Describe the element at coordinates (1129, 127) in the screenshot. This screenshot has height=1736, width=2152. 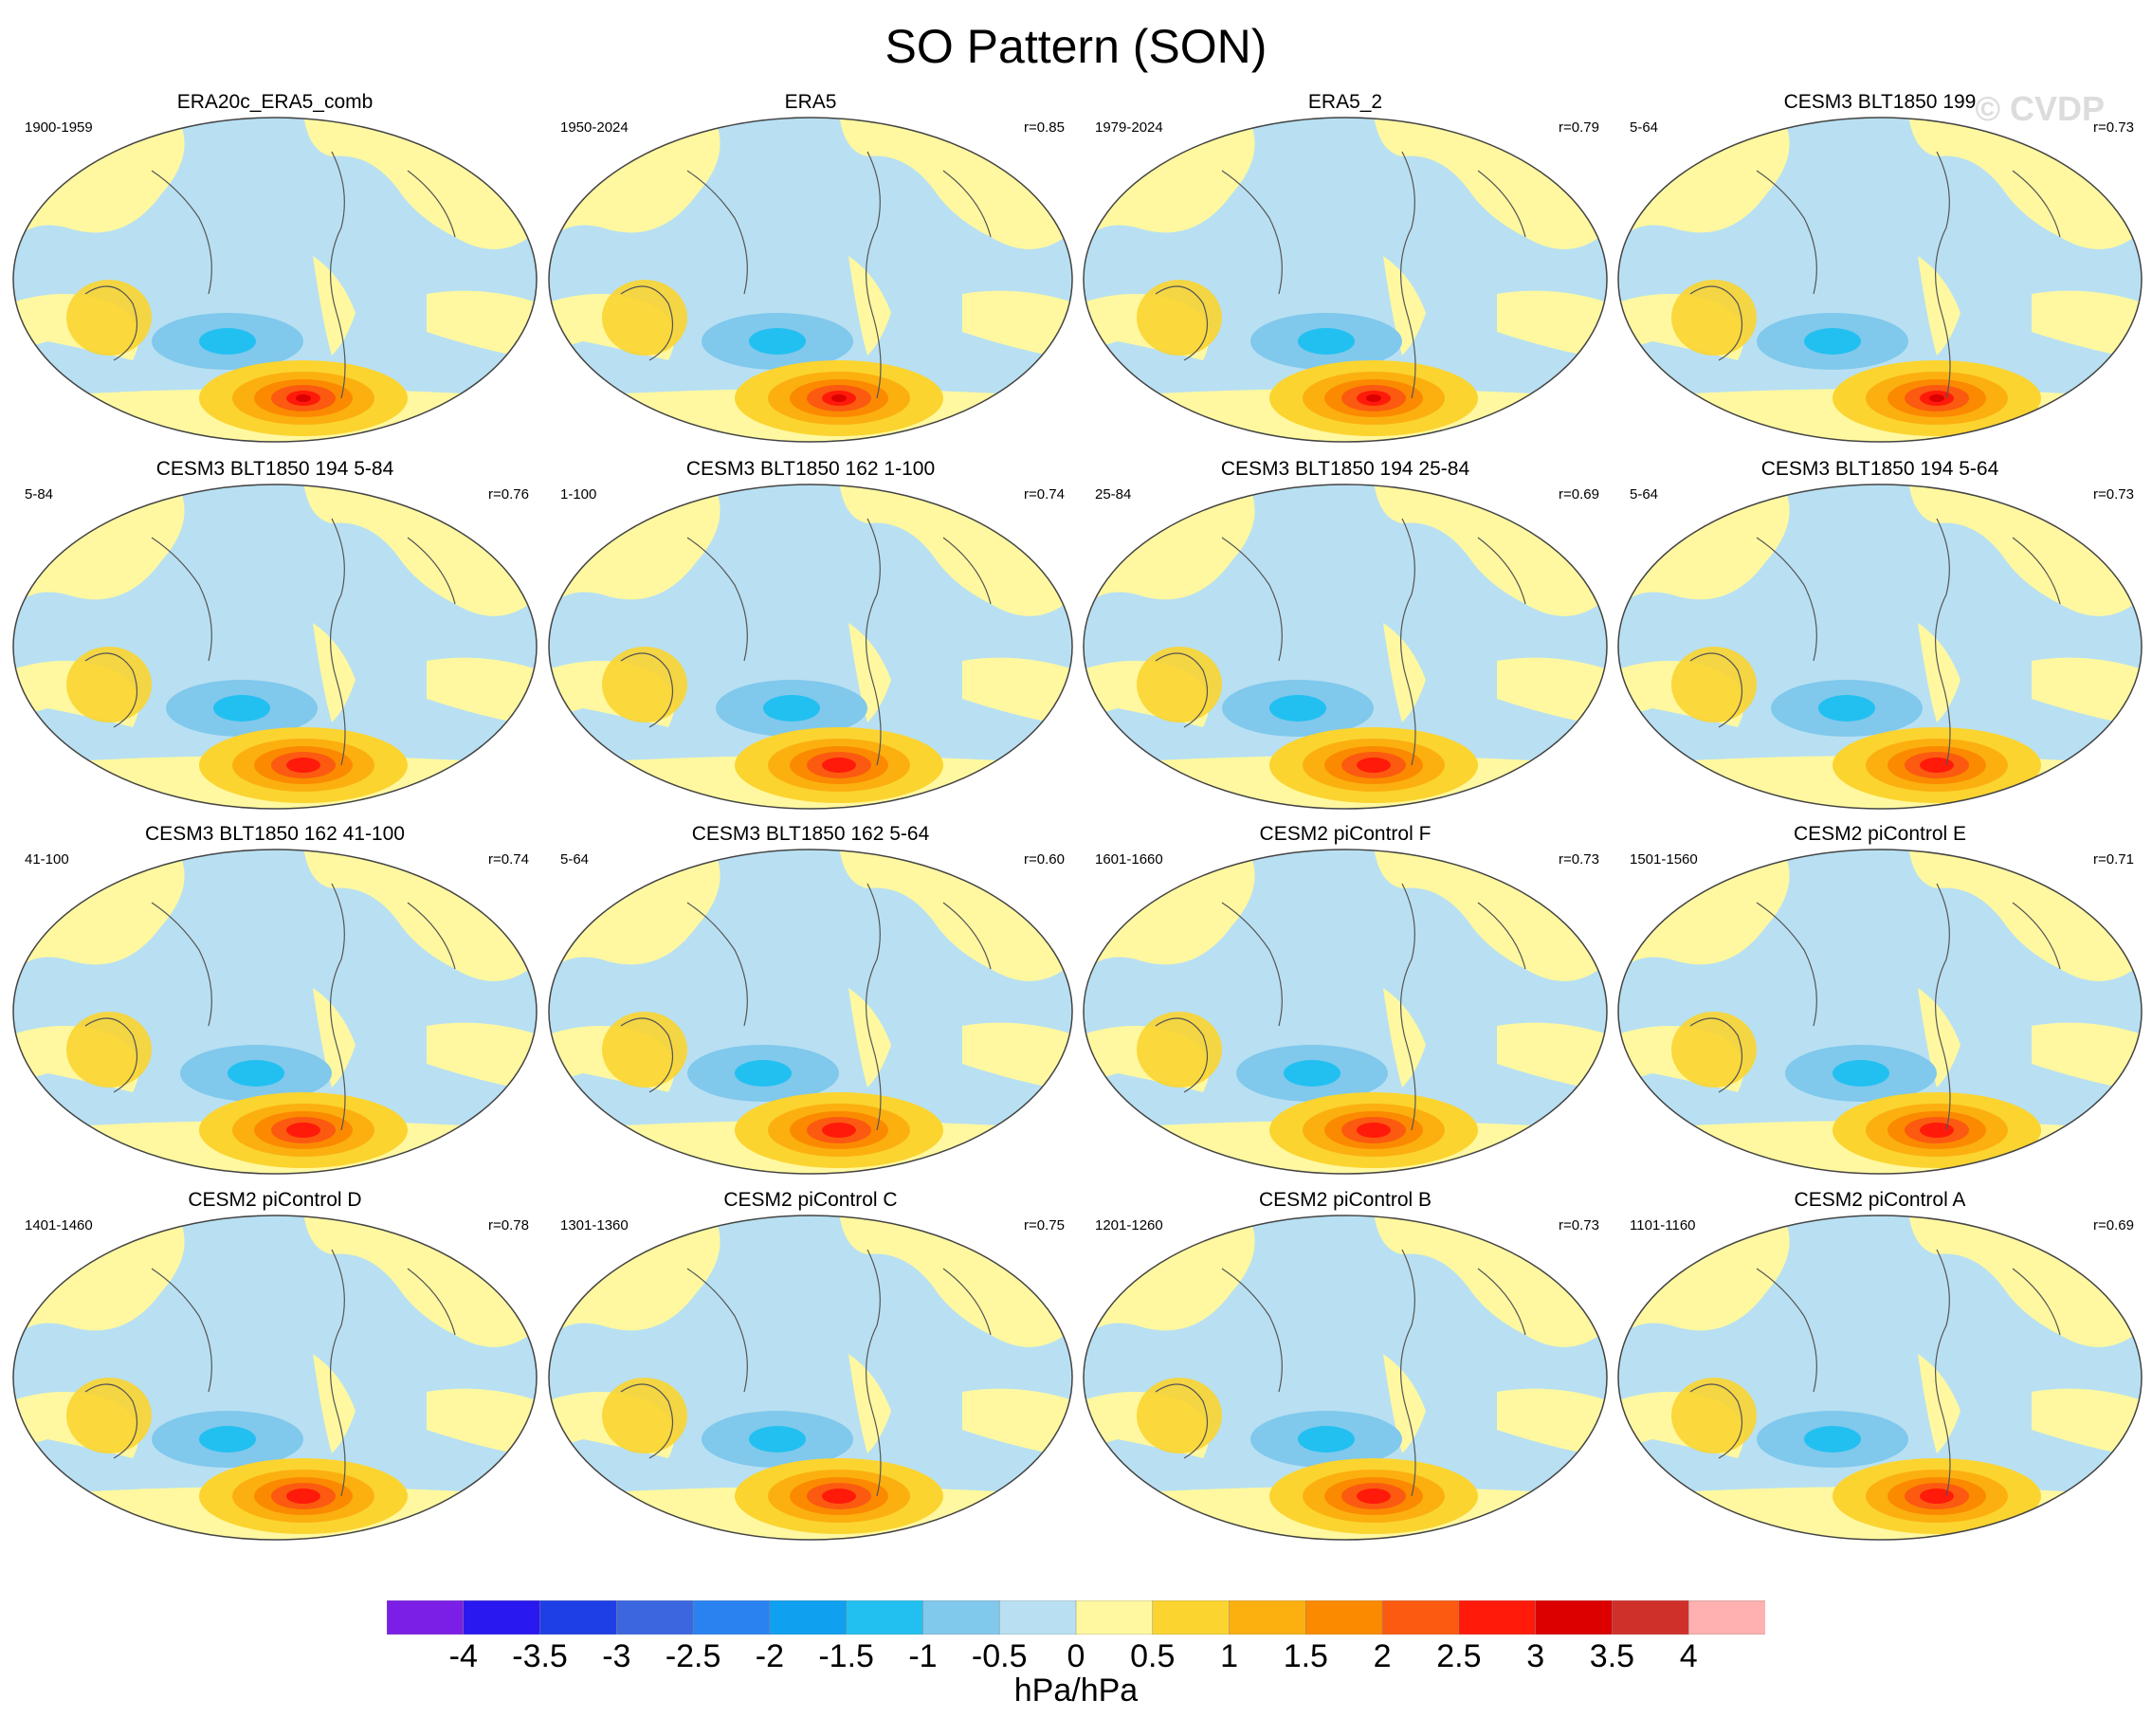
I see `panel-year-range: 1979-2024` at that location.